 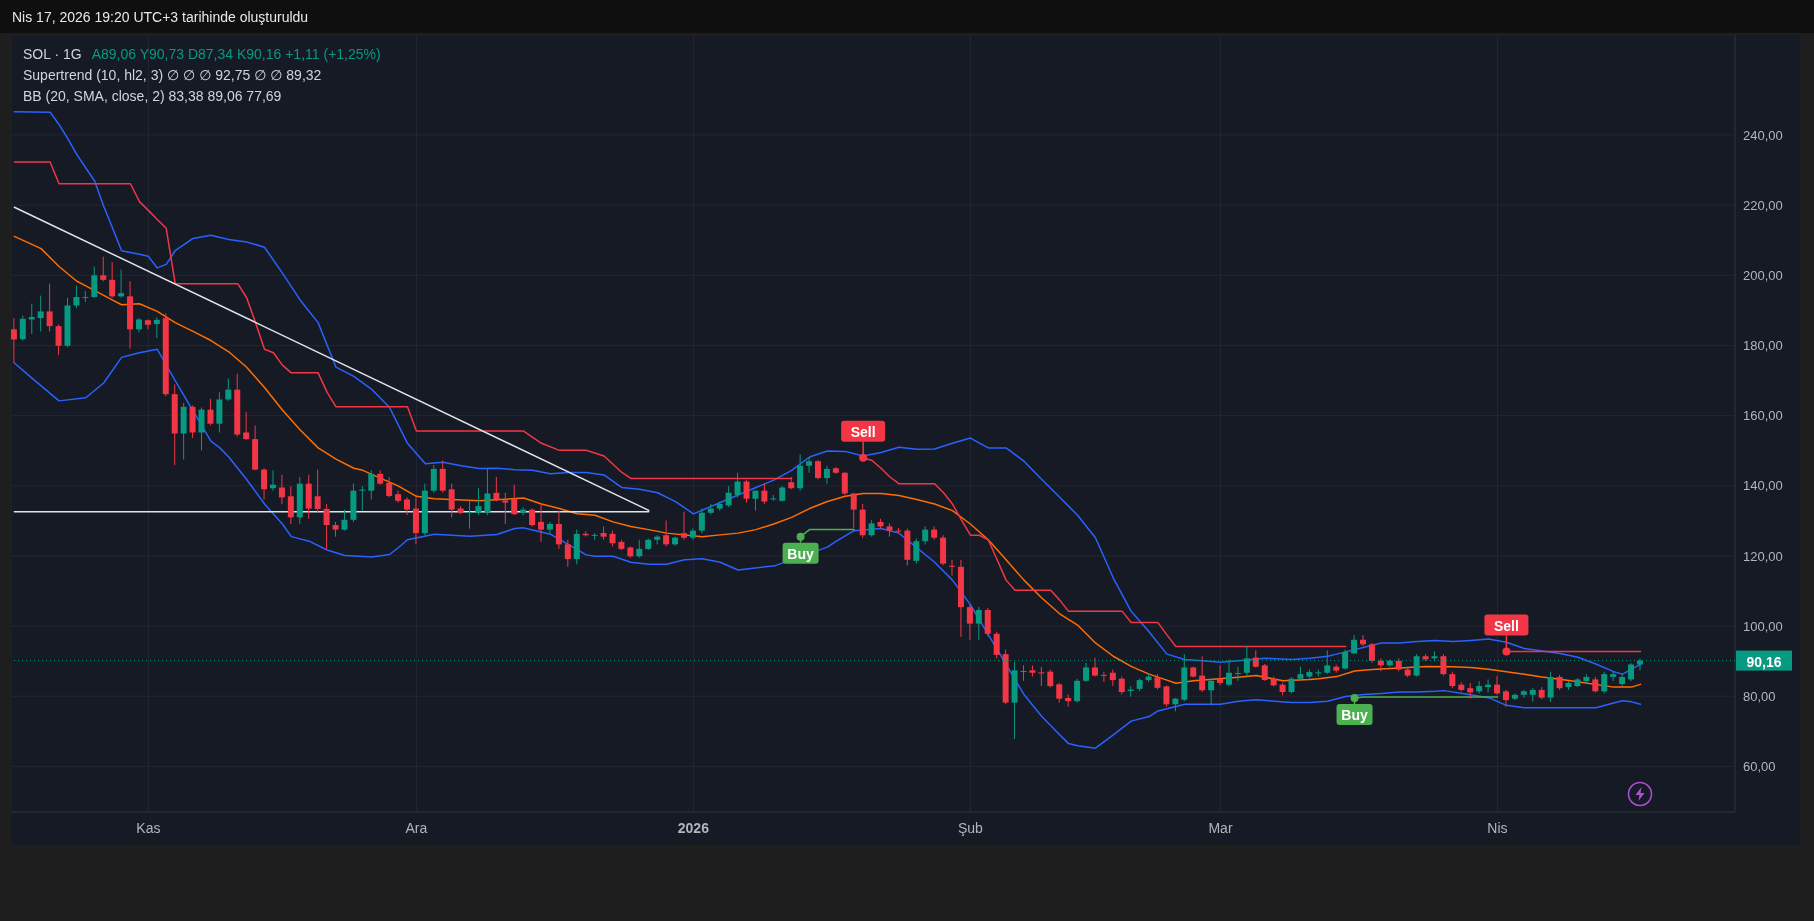 I want to click on text: Nis 17, 2026 19:20 UTC+3 tarihinde oluşturuldu, so click(x=160, y=17).